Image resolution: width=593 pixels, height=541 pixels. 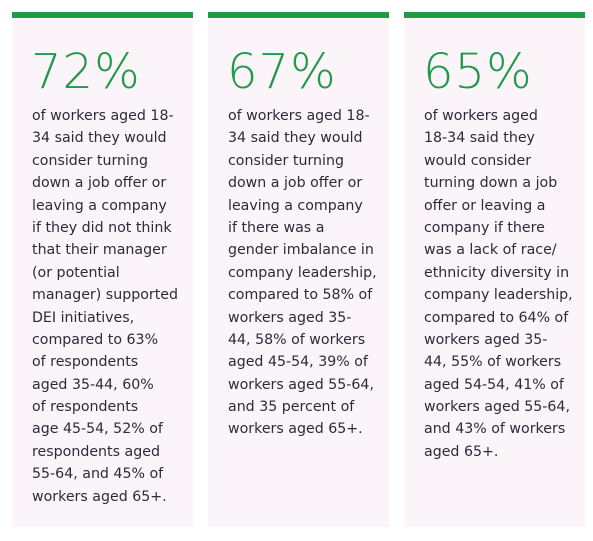 I want to click on text-line: 44, 55% of workers, so click(x=493, y=362).